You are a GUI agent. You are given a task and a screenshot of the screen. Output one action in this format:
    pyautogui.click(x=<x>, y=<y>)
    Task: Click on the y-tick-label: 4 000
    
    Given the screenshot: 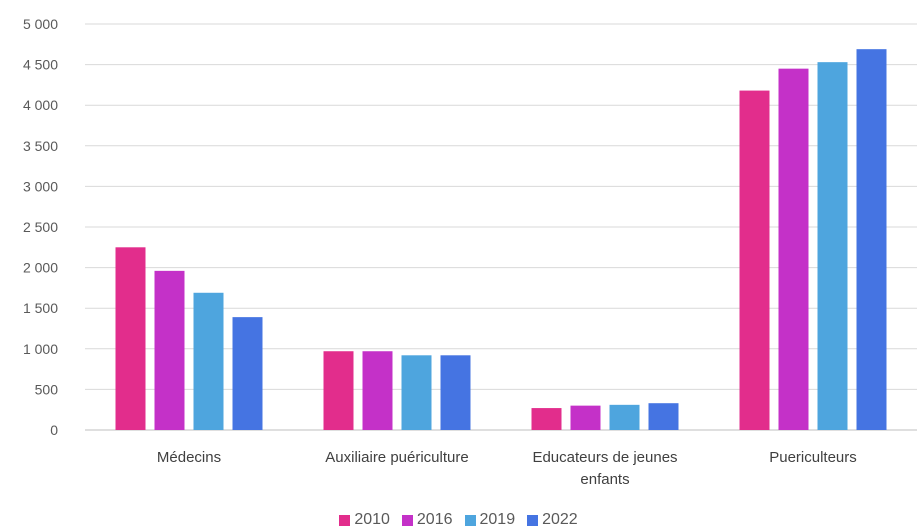 What is the action you would take?
    pyautogui.click(x=40, y=105)
    